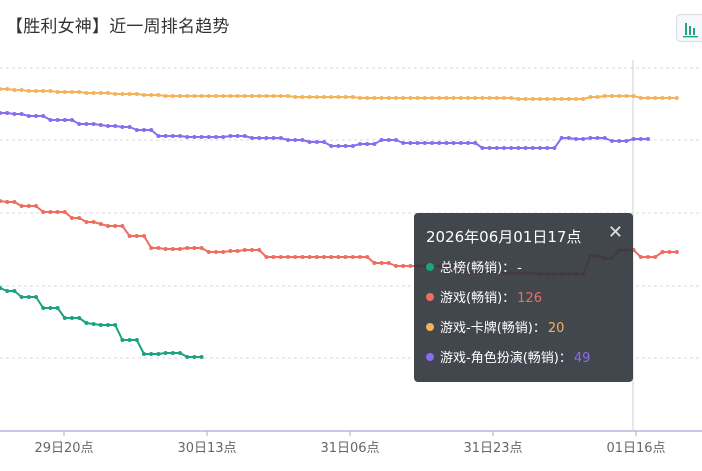 This screenshot has height=471, width=702. Describe the element at coordinates (504, 237) in the screenshot. I see `tooltip-time: 2026年06月01日17点` at that location.